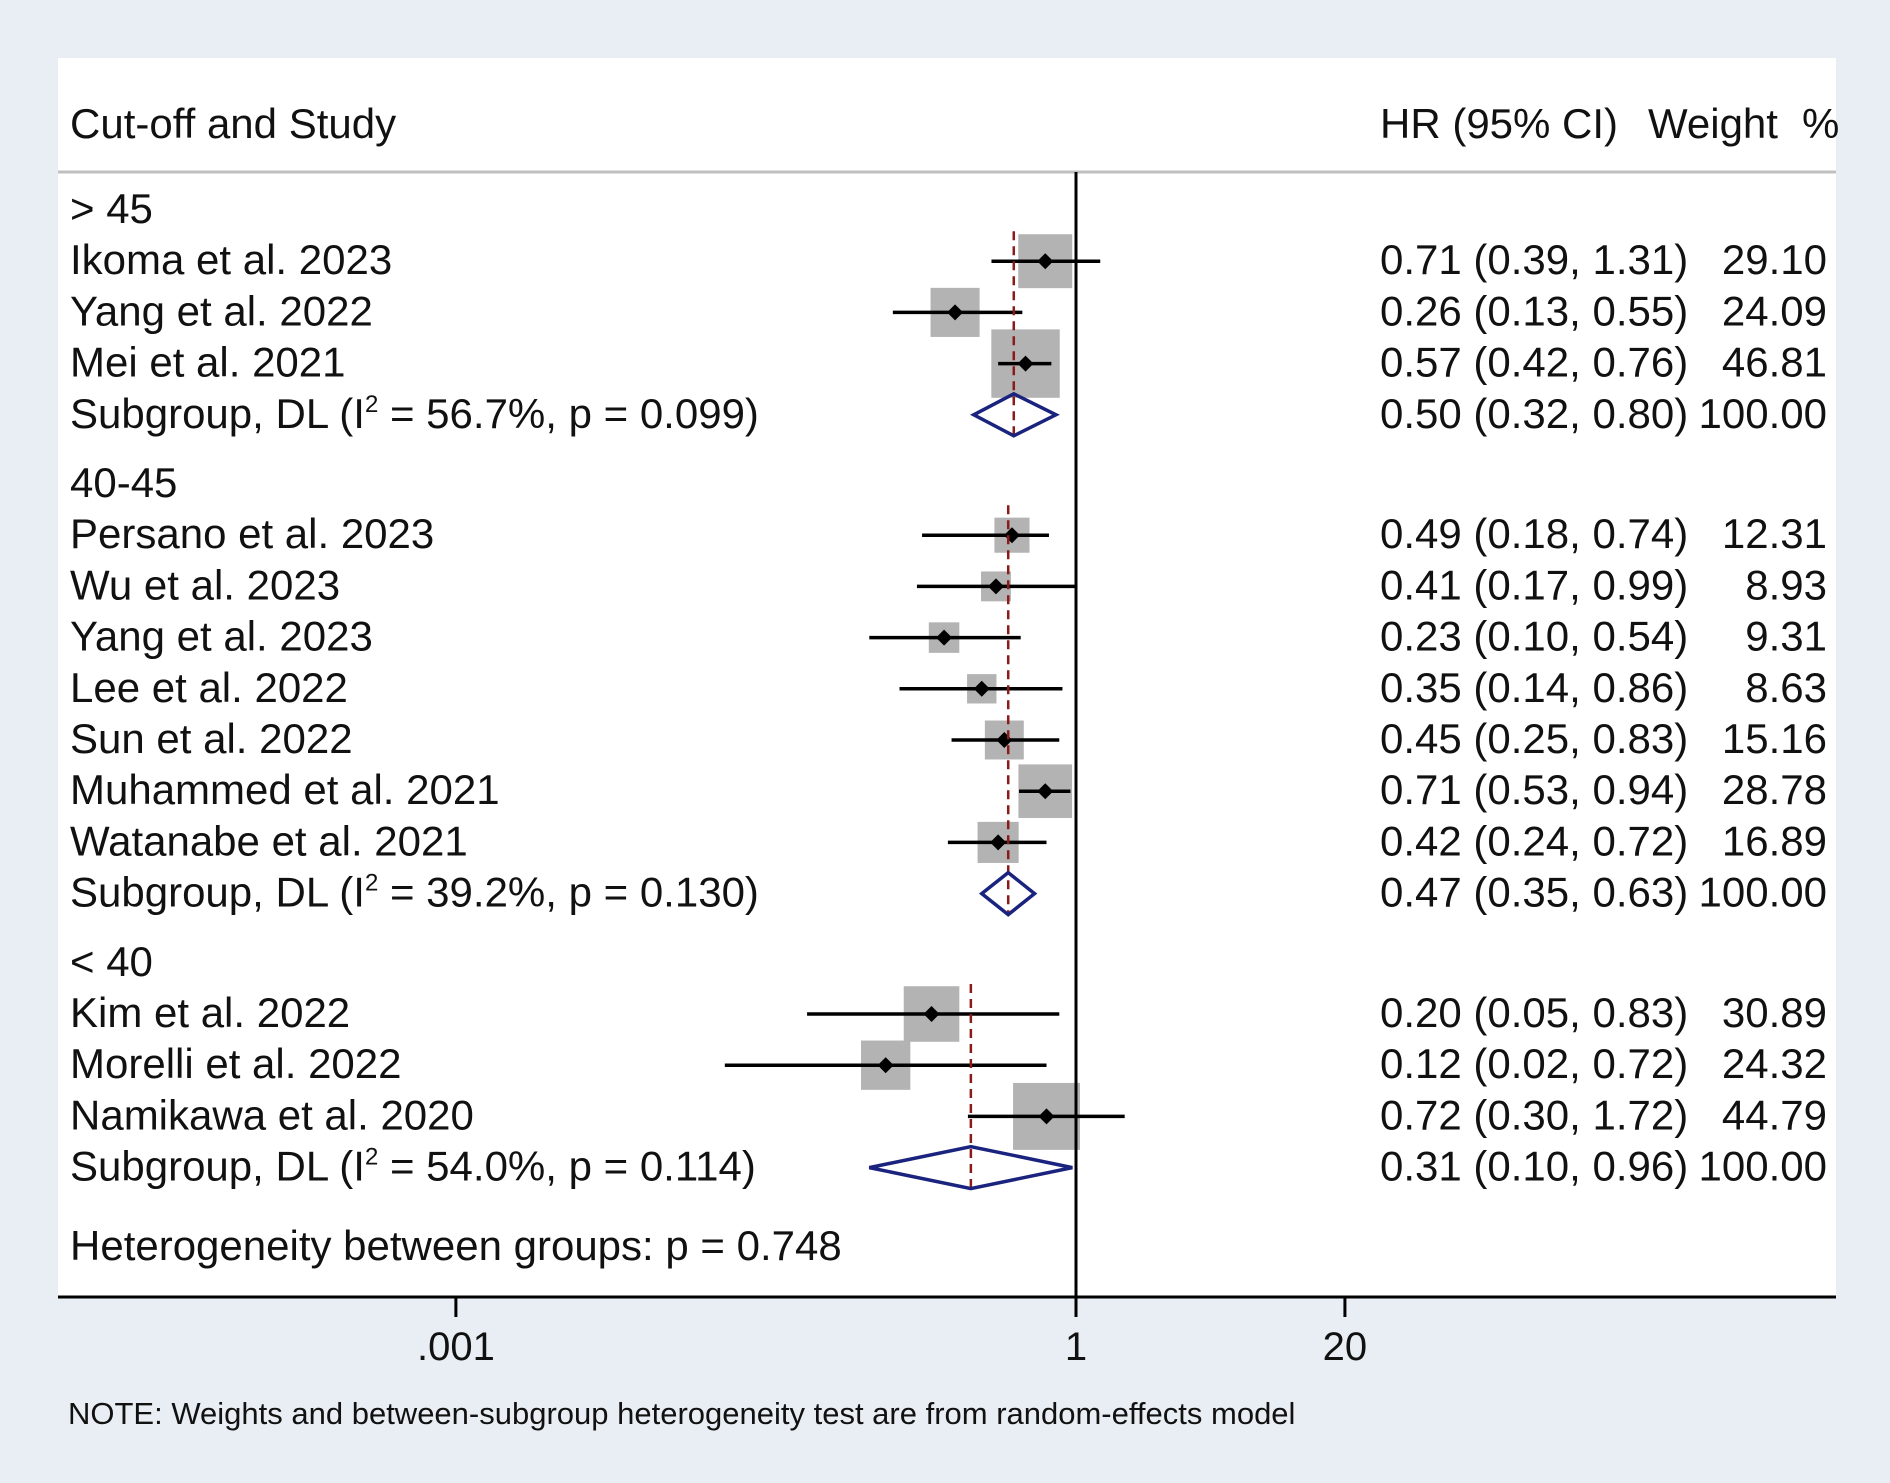 The height and width of the screenshot is (1483, 1890). I want to click on ci-text: 0.57 (0.42, 0.76), so click(1534, 362).